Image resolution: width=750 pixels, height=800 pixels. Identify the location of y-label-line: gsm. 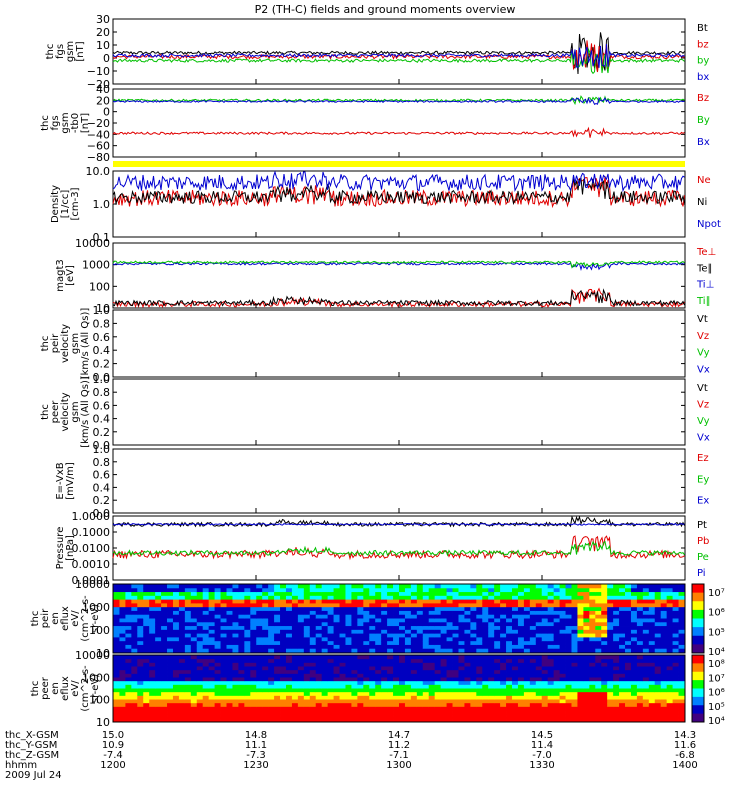
(65, 122).